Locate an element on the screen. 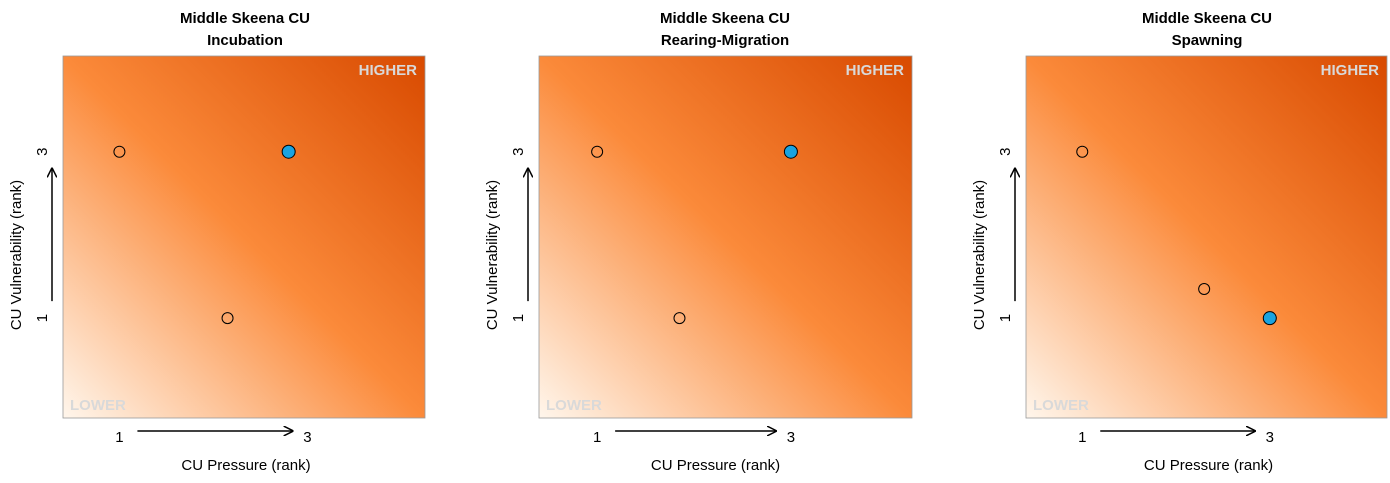  panel-subtitle: Incubation is located at coordinates (245, 40).